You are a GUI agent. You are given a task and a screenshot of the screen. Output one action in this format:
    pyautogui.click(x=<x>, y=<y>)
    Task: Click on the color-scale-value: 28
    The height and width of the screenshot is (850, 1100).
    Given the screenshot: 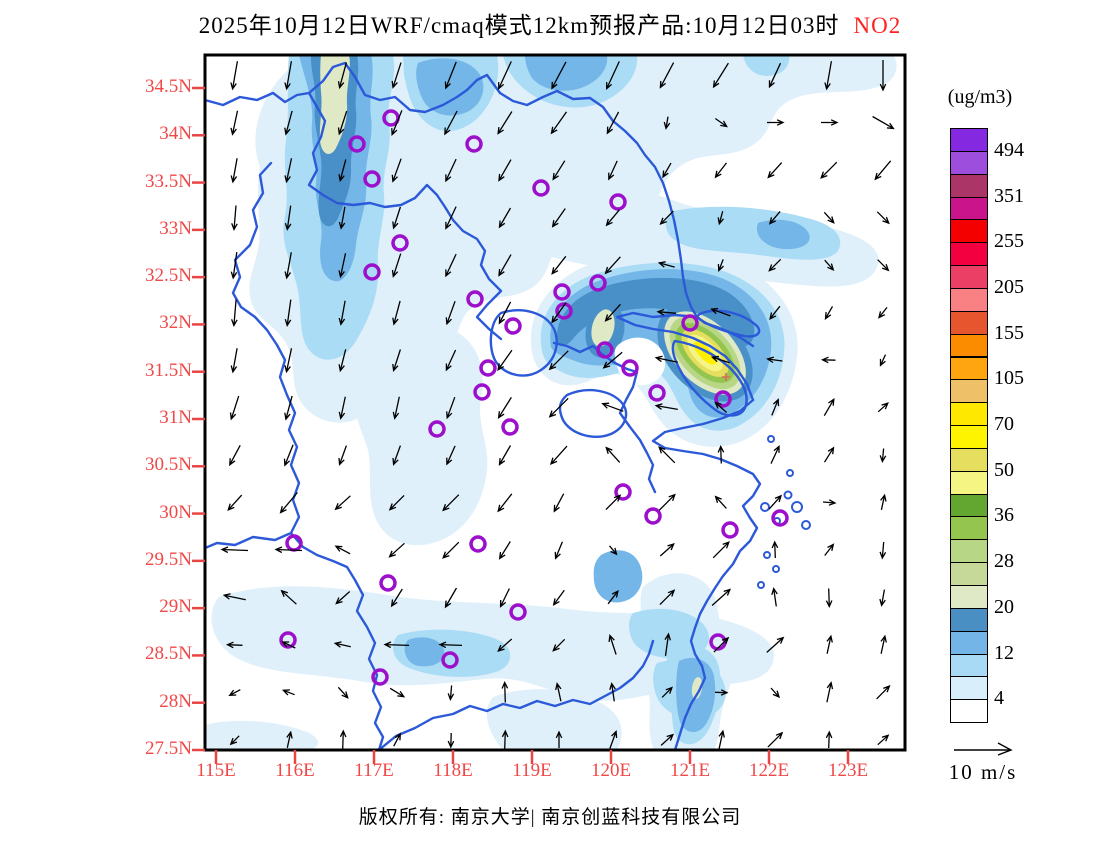 What is the action you would take?
    pyautogui.click(x=1004, y=561)
    